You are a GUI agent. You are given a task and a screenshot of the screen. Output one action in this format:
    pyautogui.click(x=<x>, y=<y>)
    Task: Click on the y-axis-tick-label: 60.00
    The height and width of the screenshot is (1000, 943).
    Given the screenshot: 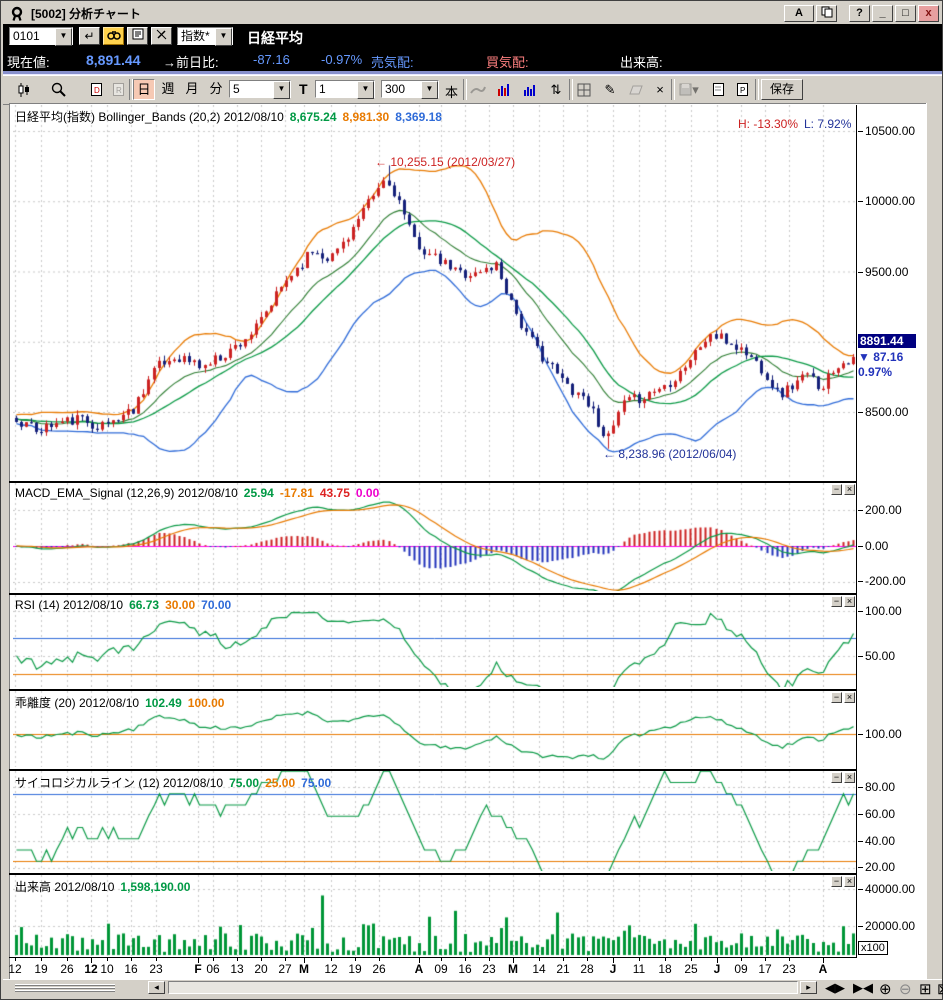 What is the action you would take?
    pyautogui.click(x=876, y=814)
    